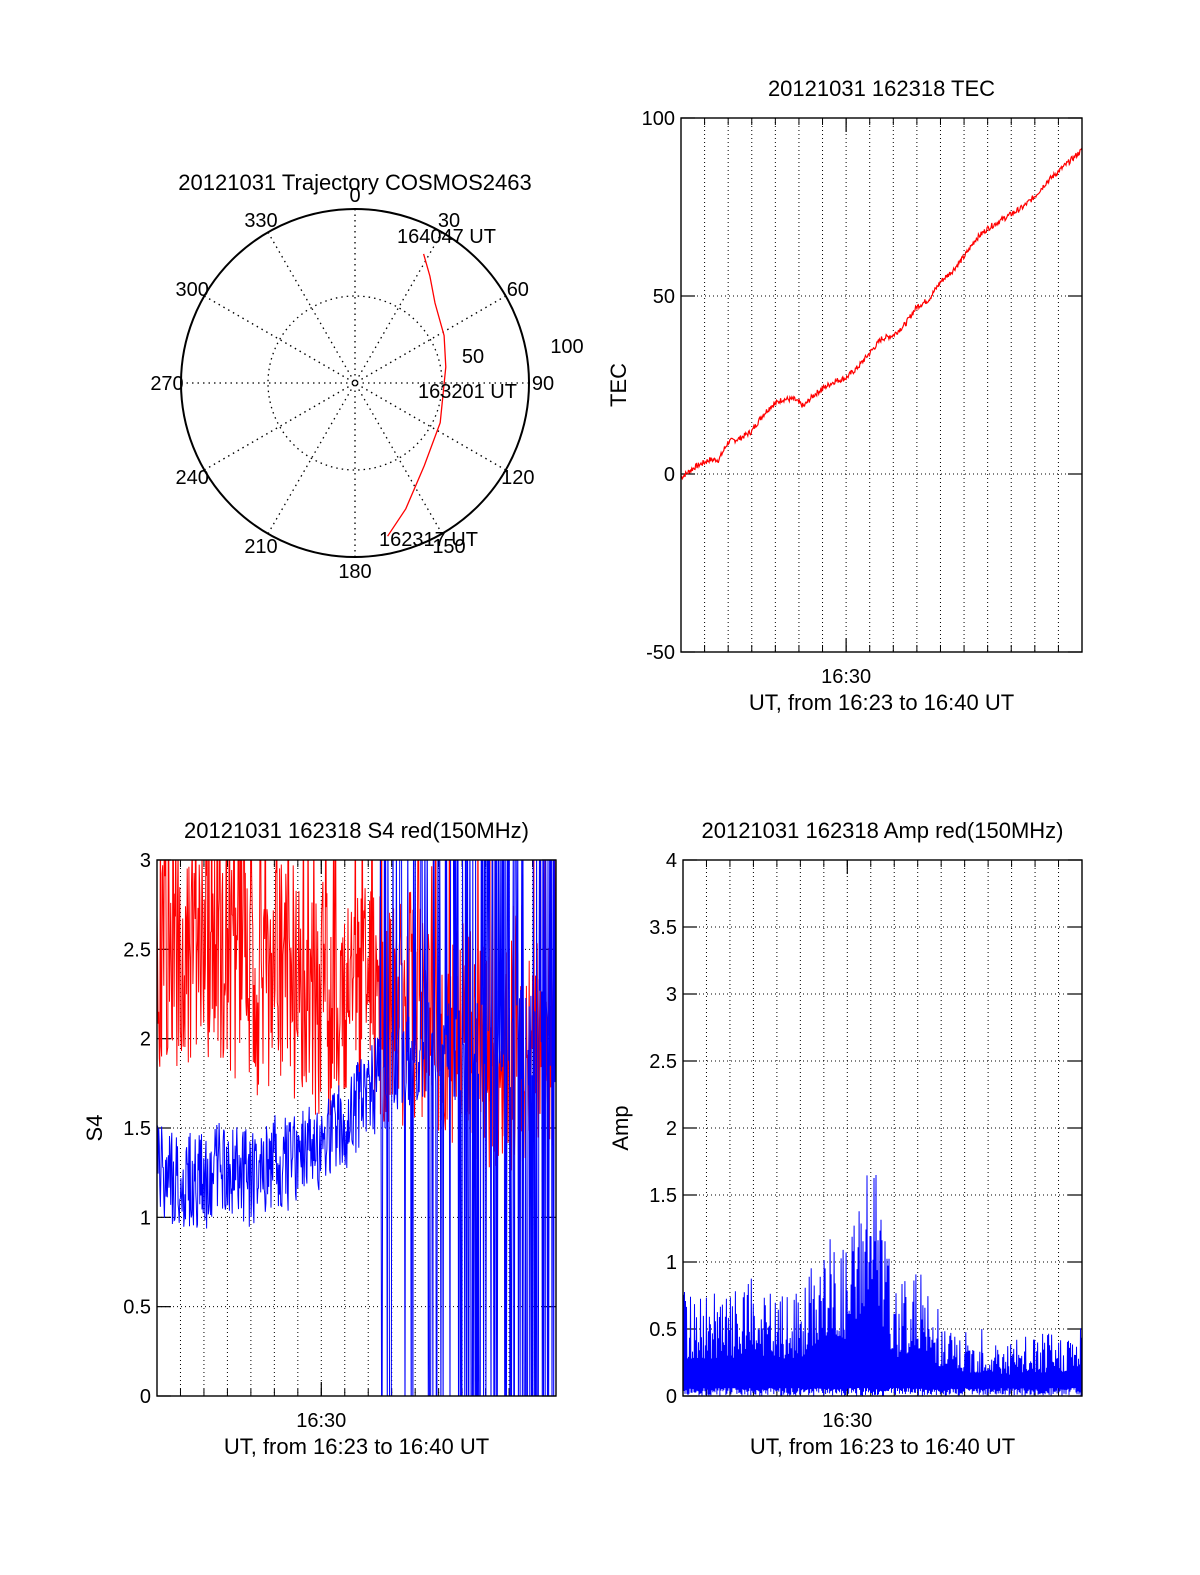 The image size is (1200, 1575). I want to click on plot-title: 20121031 162318 Amp red(150MHz), so click(882, 830).